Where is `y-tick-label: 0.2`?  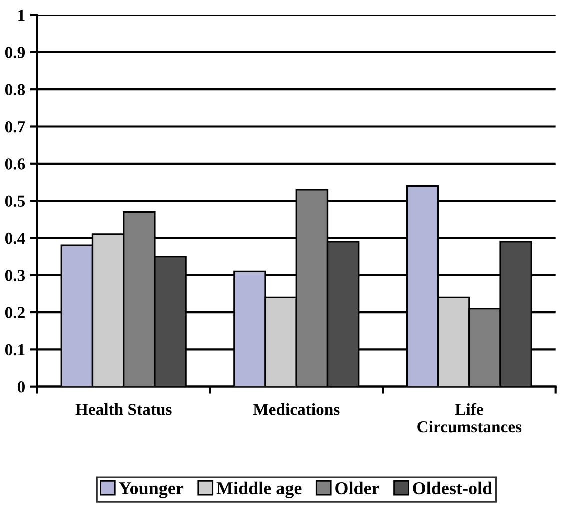 y-tick-label: 0.2 is located at coordinates (15, 313).